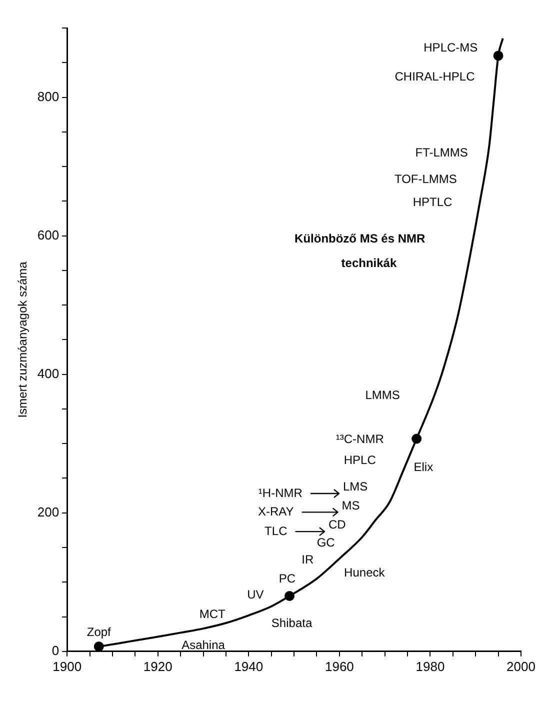 This screenshot has width=551, height=705. Describe the element at coordinates (425, 179) in the screenshot. I see `annotation: TOF-LMMS` at that location.